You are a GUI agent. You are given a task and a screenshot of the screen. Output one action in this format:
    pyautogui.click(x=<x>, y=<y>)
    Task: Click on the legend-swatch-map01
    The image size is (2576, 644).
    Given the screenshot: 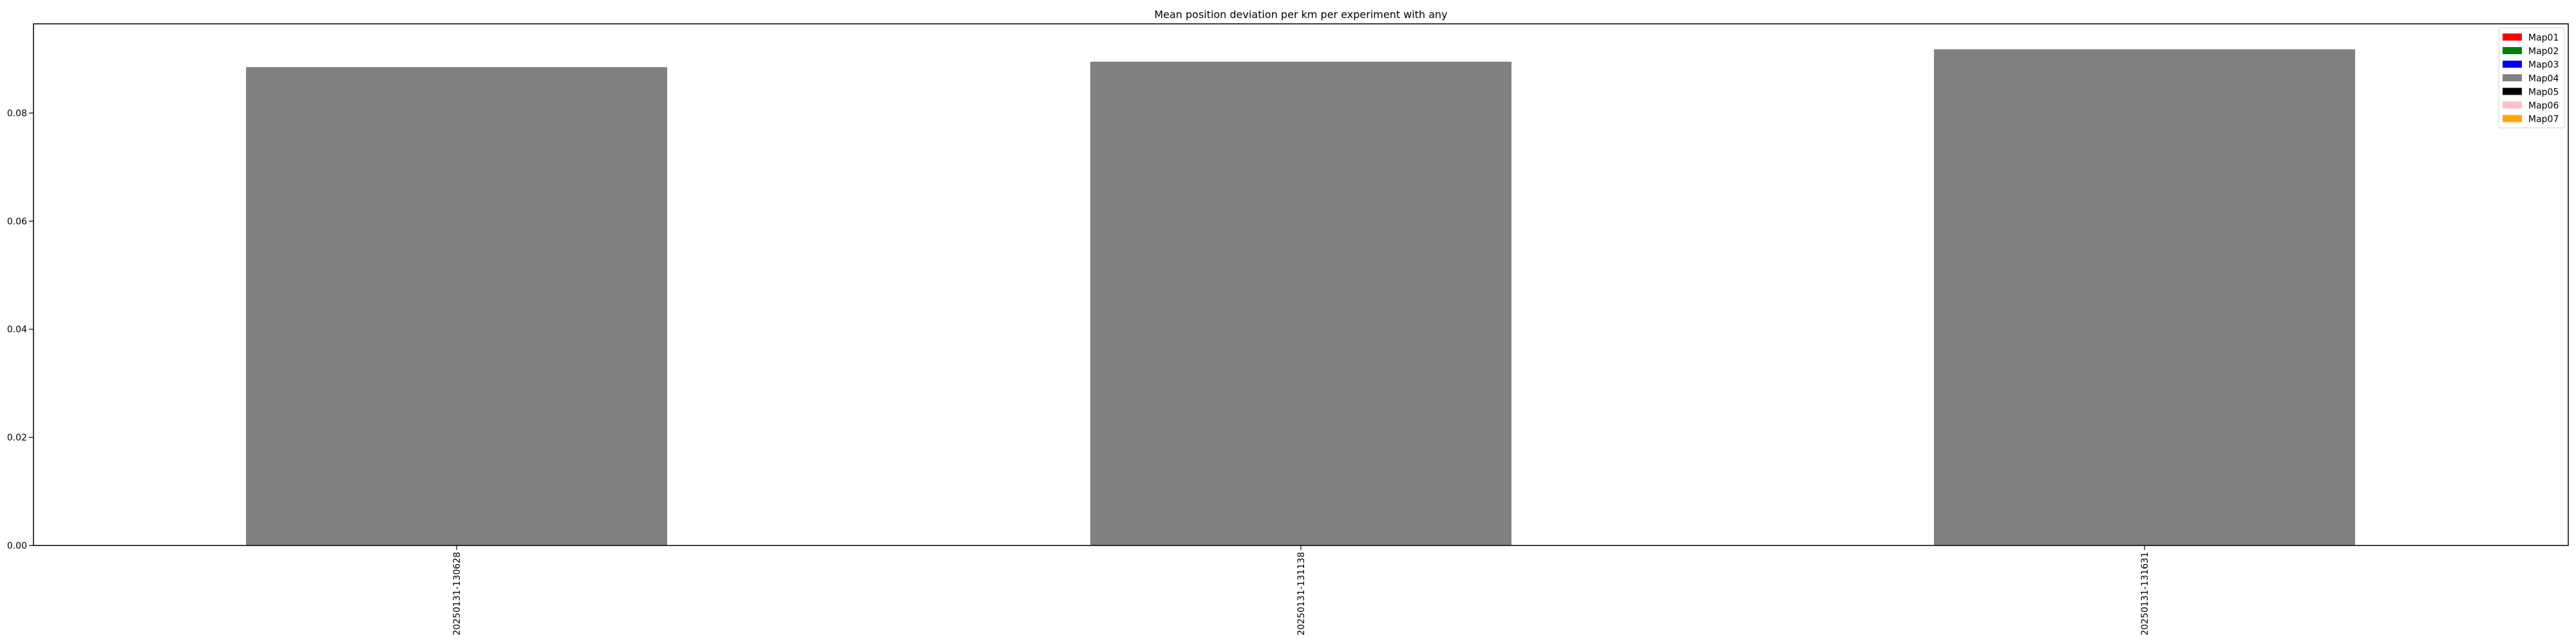 What is the action you would take?
    pyautogui.click(x=2512, y=37)
    